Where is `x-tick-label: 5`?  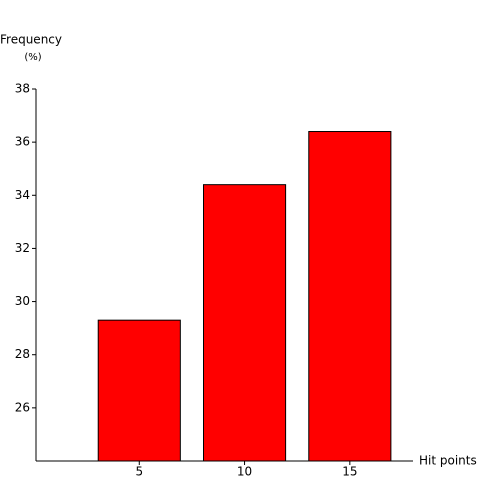
x-tick-label: 5 is located at coordinates (139, 472).